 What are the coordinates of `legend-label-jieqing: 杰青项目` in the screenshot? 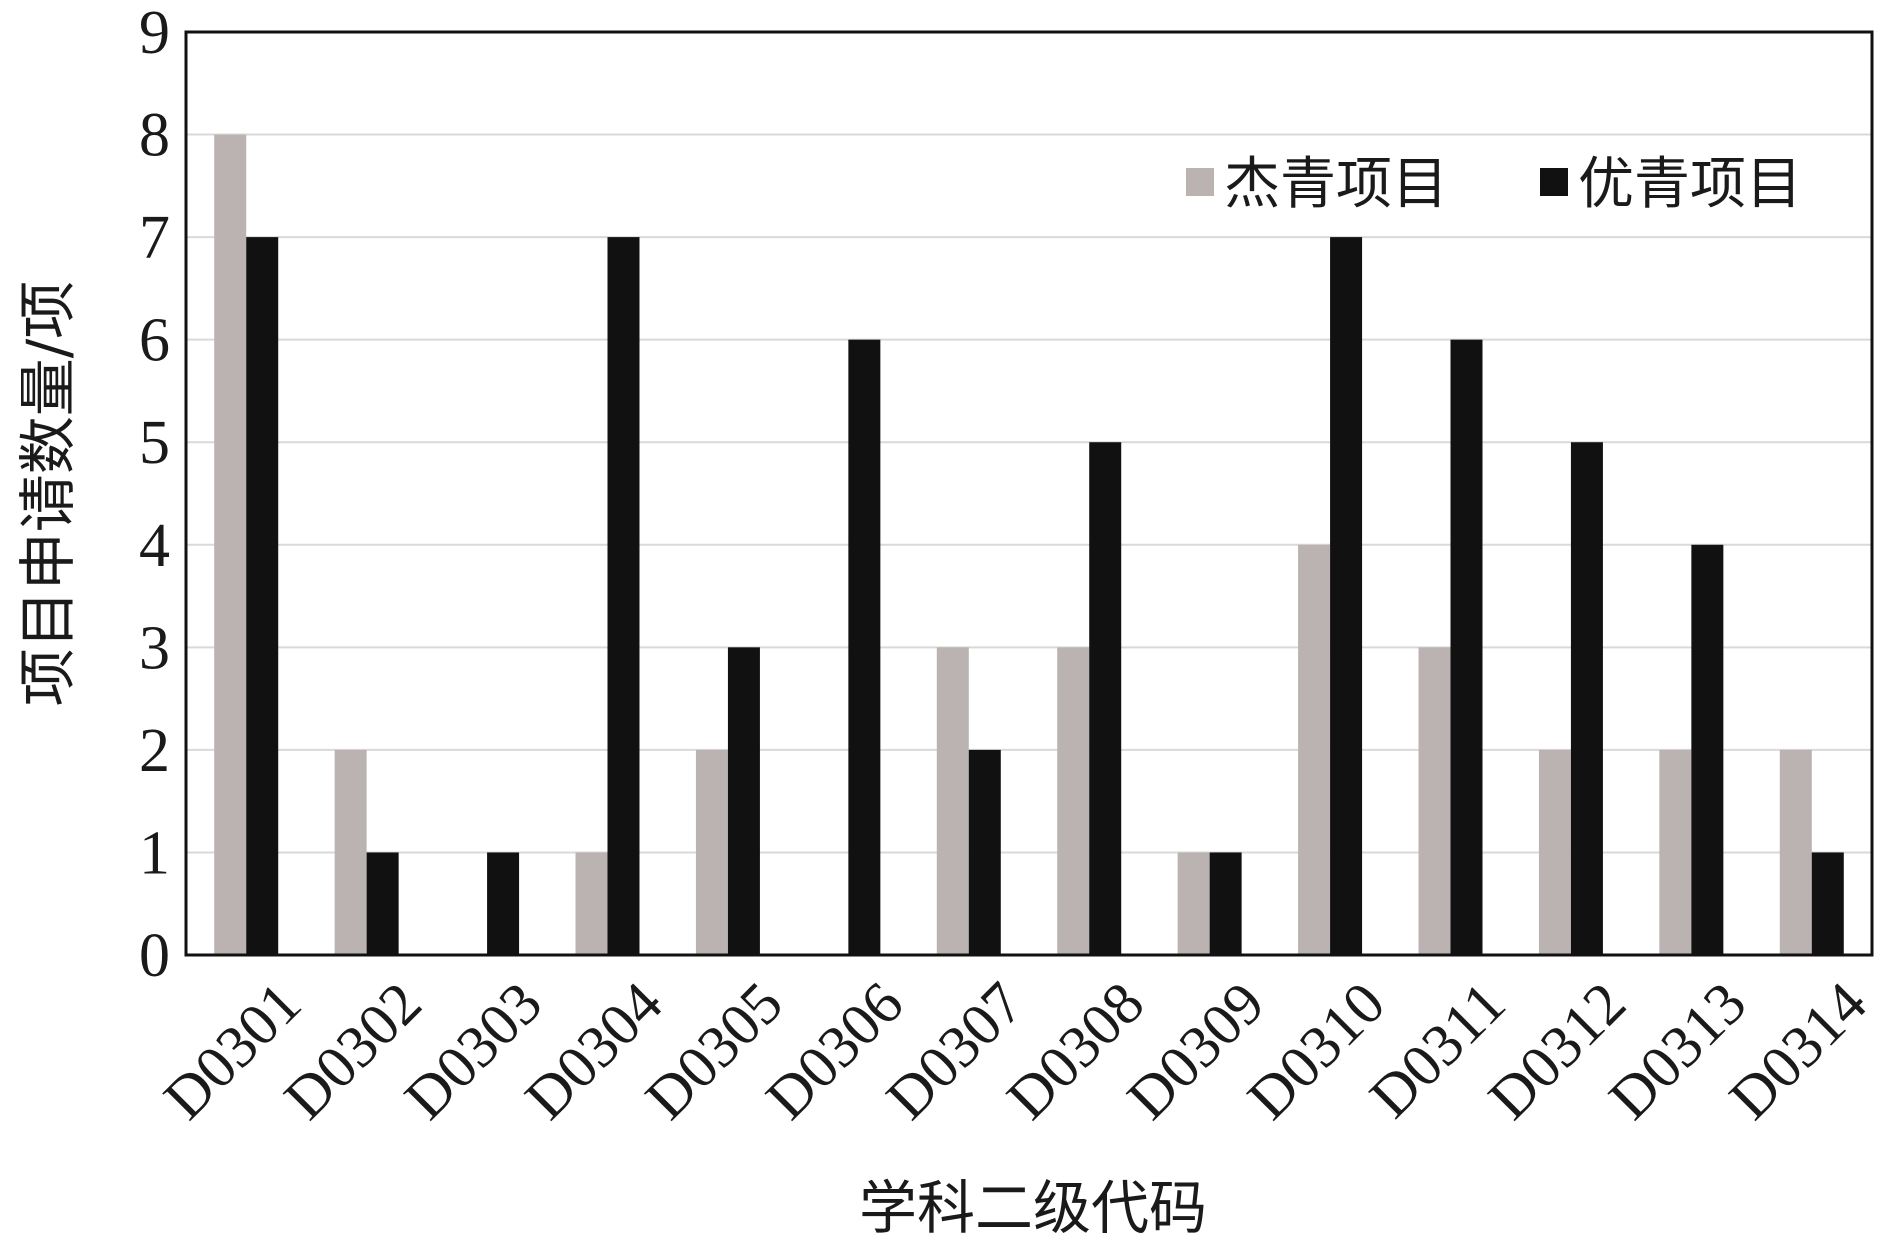 It's located at (1336, 184).